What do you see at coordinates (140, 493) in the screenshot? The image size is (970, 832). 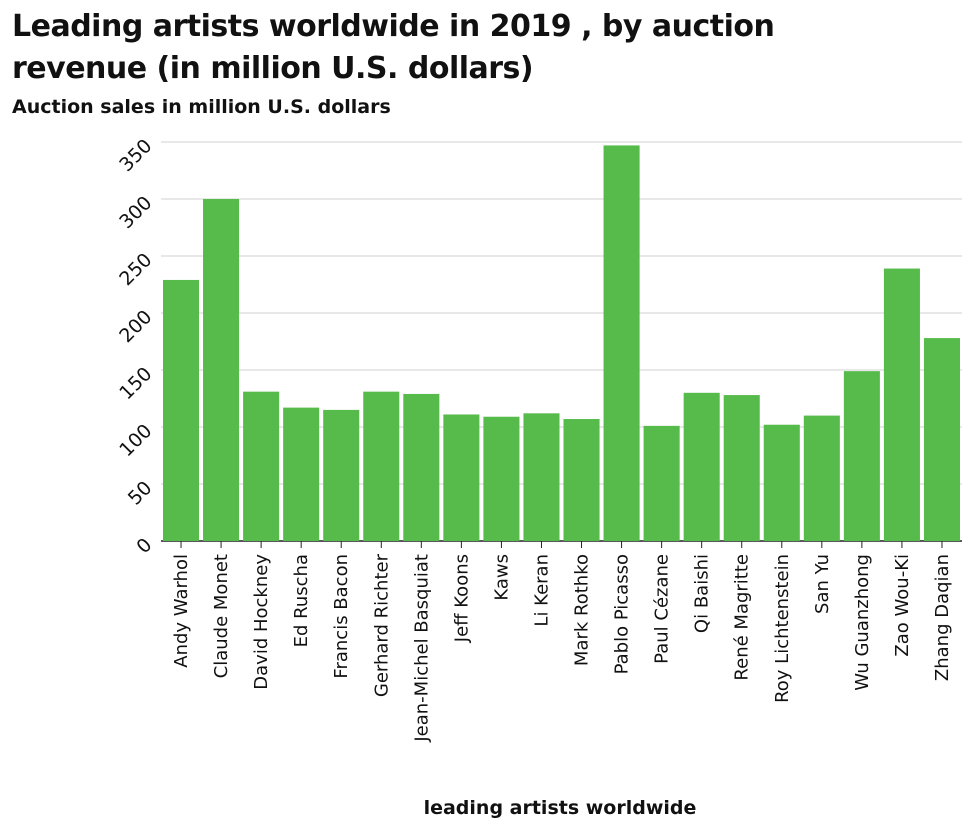 I see `y-tick-label: 50` at bounding box center [140, 493].